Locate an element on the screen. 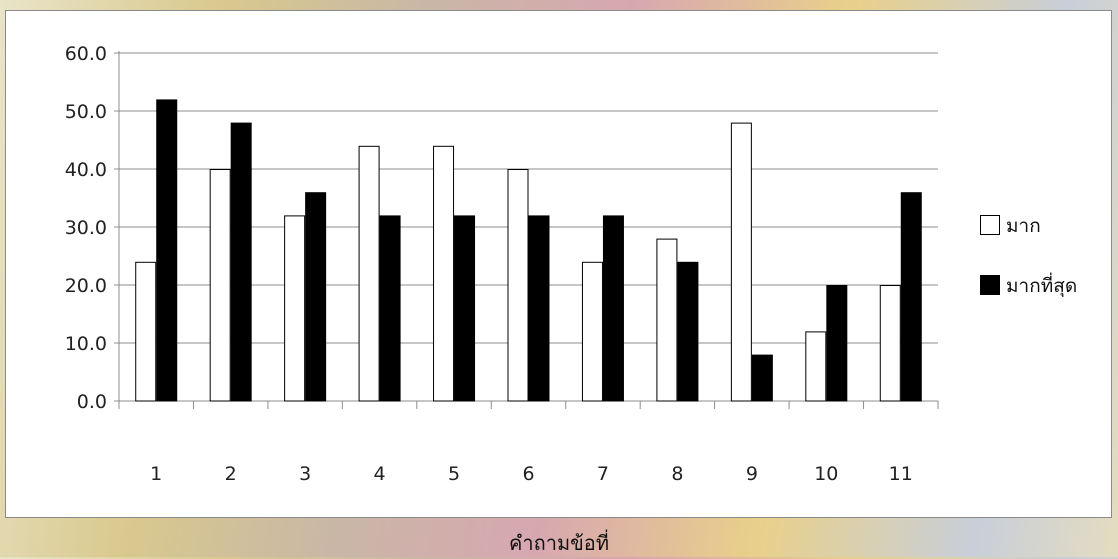 The image size is (1118, 559). x-axis-title: คำถามข้อที่ is located at coordinates (559, 543).